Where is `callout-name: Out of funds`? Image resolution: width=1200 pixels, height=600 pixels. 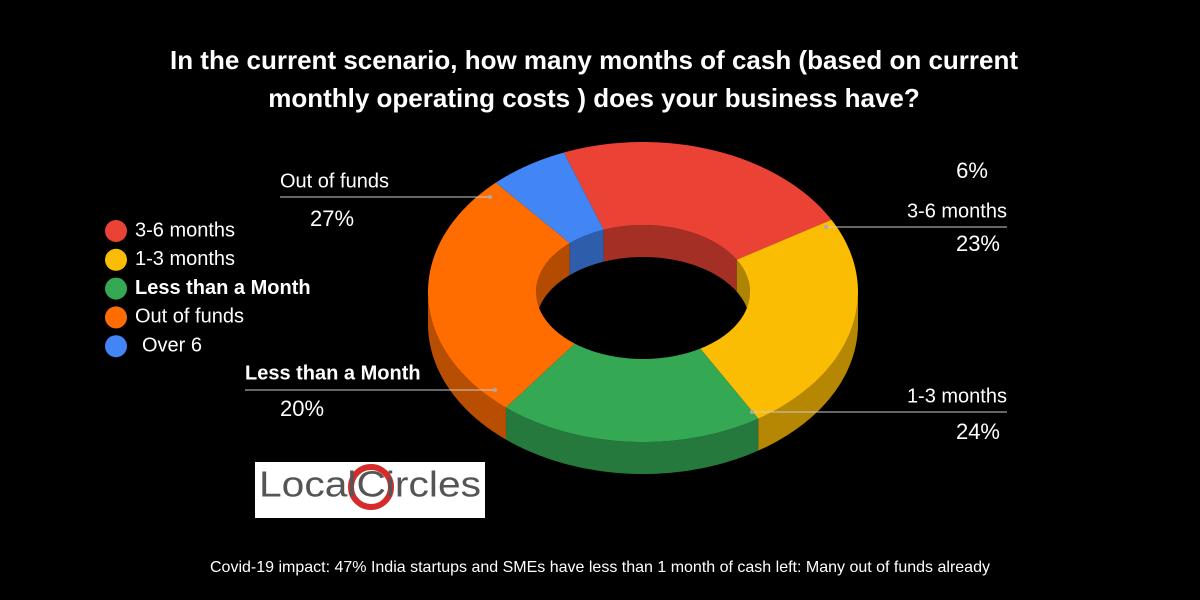 callout-name: Out of funds is located at coordinates (334, 181).